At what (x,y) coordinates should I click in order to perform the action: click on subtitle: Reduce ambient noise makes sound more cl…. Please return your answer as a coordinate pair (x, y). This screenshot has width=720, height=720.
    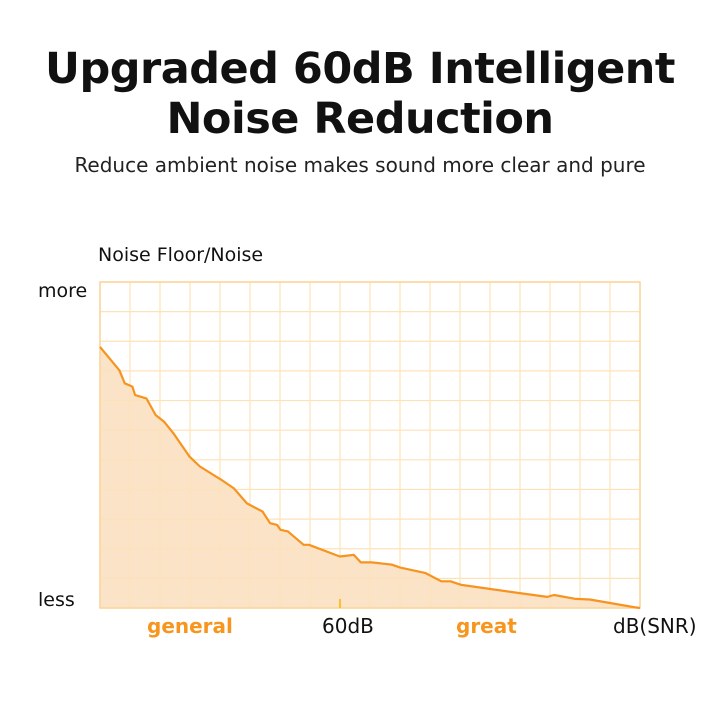
    Looking at the image, I should click on (360, 165).